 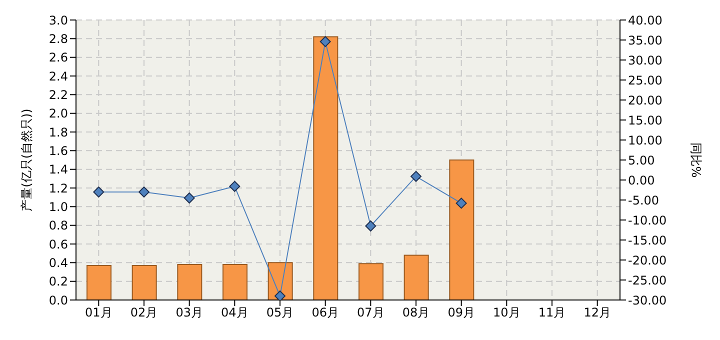 I want to click on x-tick-label: 09月, so click(x=461, y=313).